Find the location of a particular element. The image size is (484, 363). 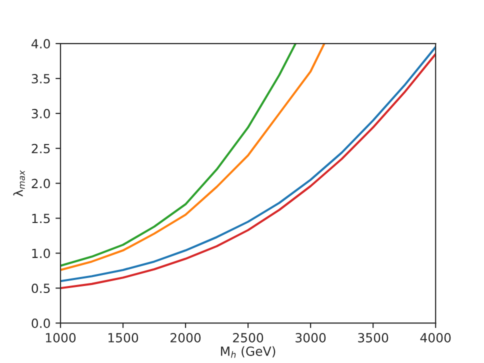

y-tick-label: 4.0 is located at coordinates (41, 43).